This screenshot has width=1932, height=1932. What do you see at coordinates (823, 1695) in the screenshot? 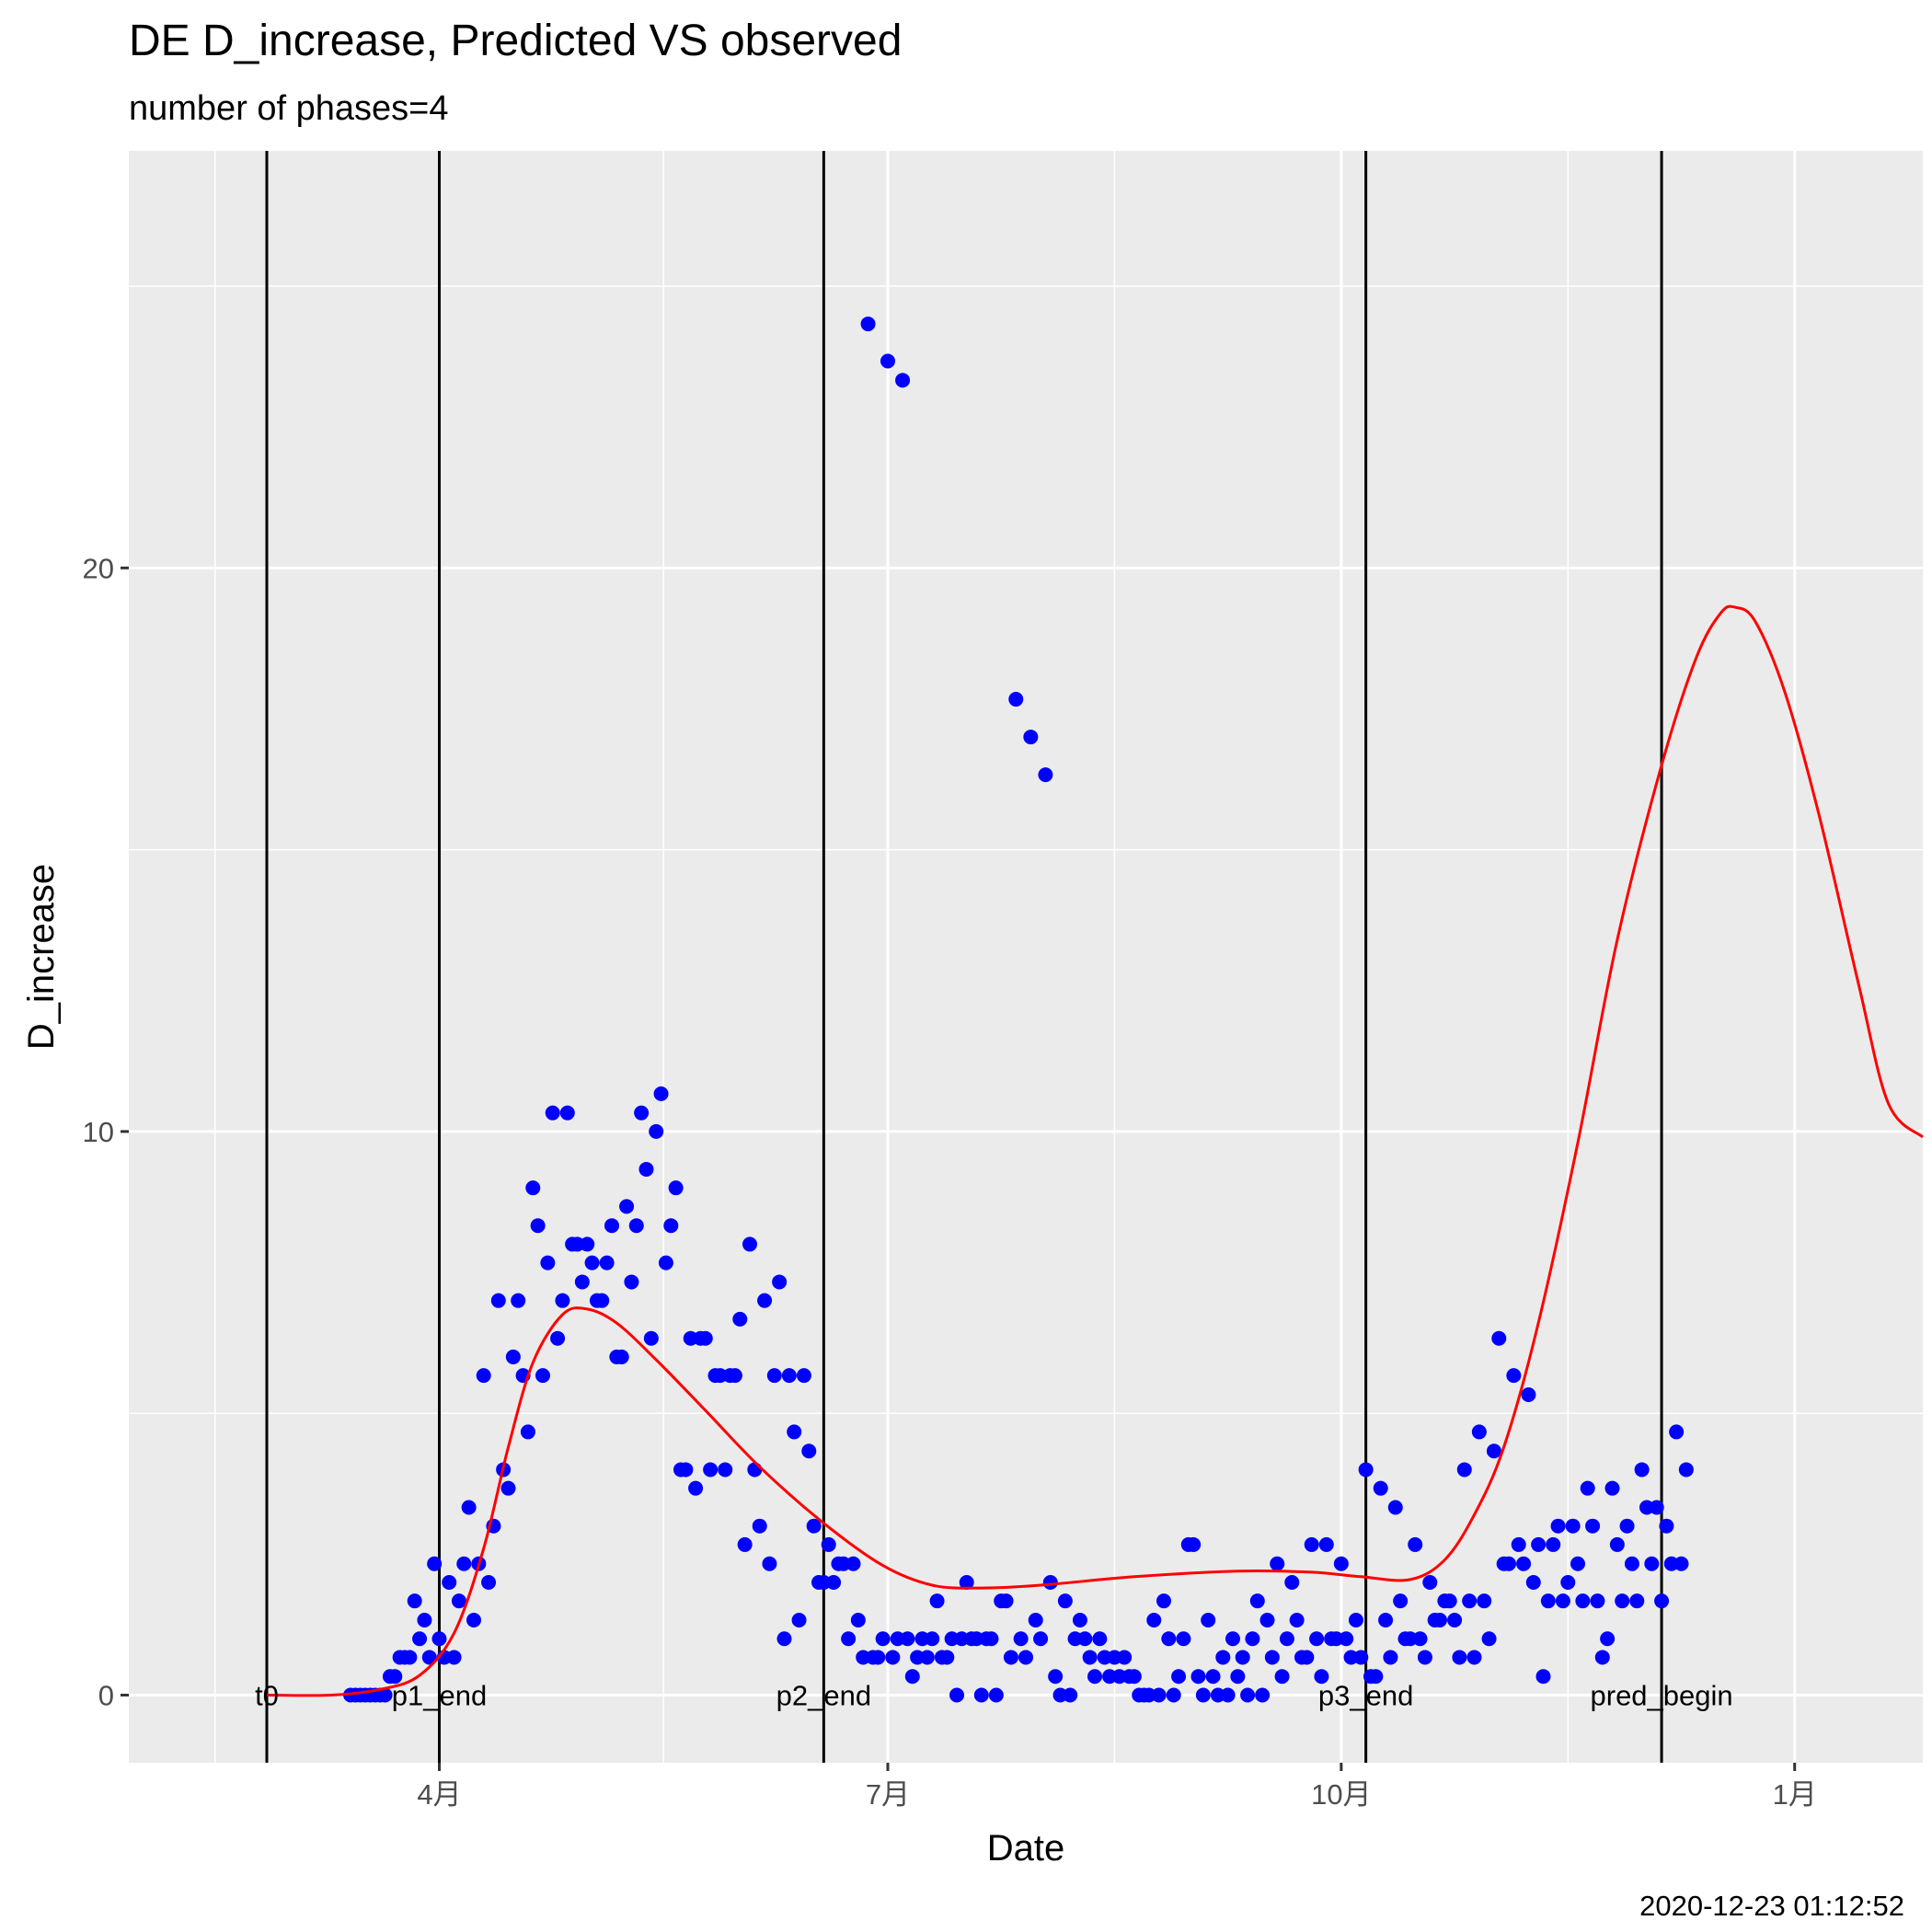
I see `phase-label-p2-end: p2_end` at bounding box center [823, 1695].